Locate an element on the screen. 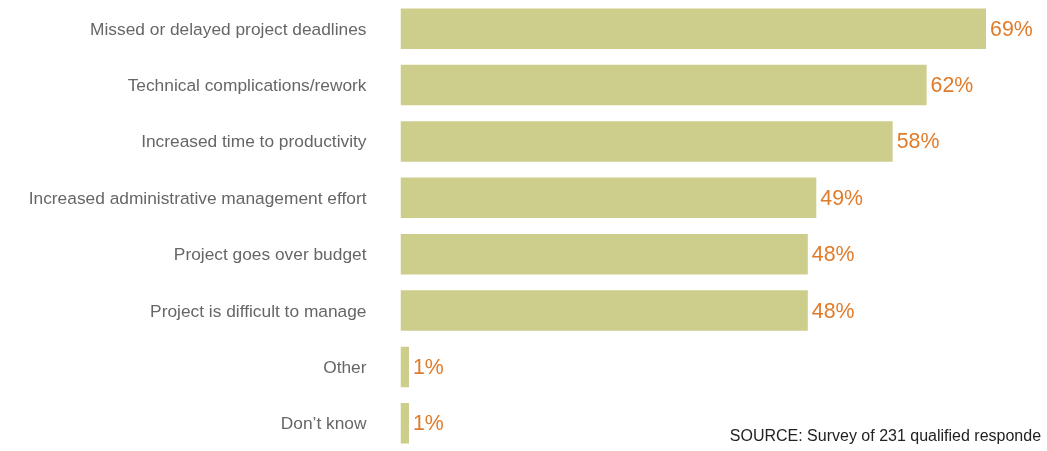 This screenshot has width=1047, height=451. y-tick-label: Don’t know is located at coordinates (323, 423).